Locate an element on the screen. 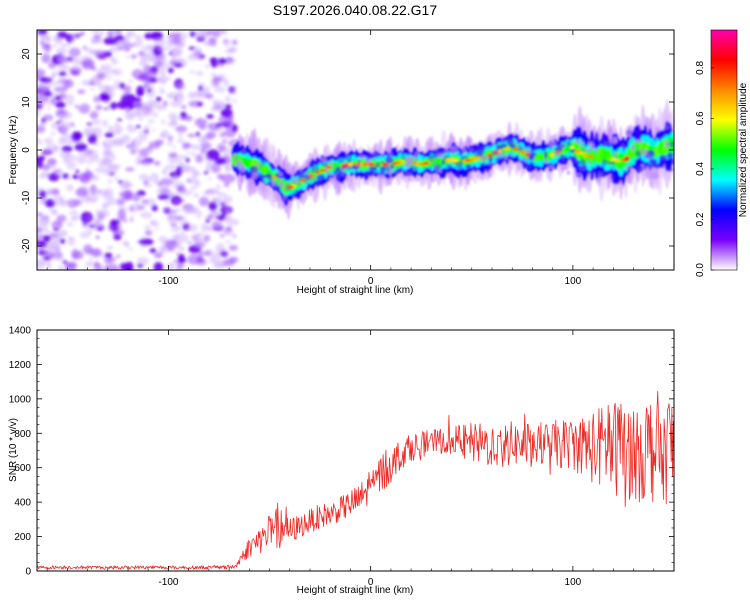  spectrogram-signal-ridge is located at coordinates (452, 159).